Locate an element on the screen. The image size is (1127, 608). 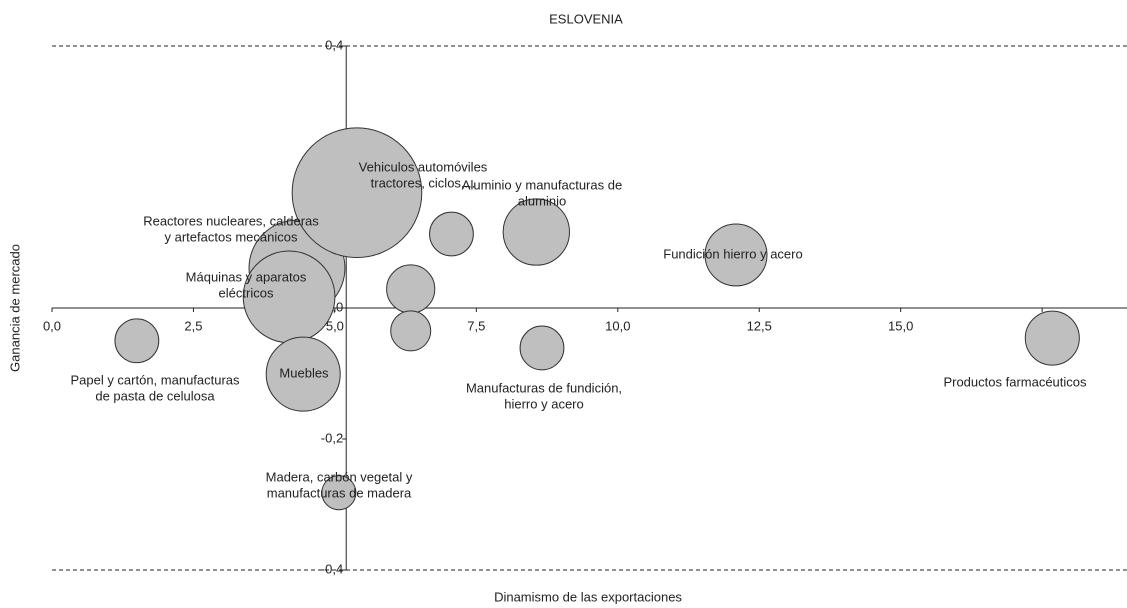
bubble-label: Fundición hierro y acero is located at coordinates (732, 253).